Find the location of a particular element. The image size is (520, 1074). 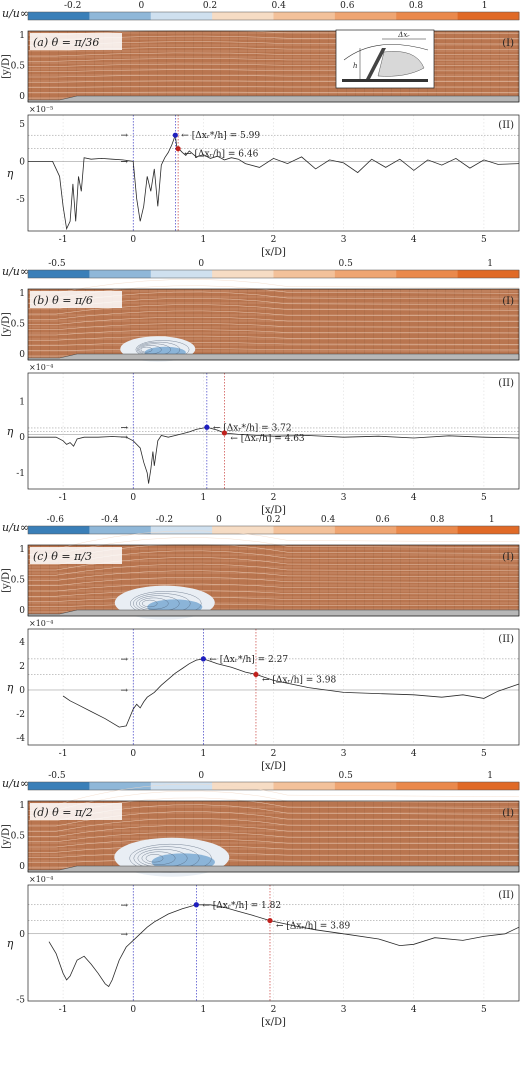

colorbar-tick-label: 0 is located at coordinates (219, 520).